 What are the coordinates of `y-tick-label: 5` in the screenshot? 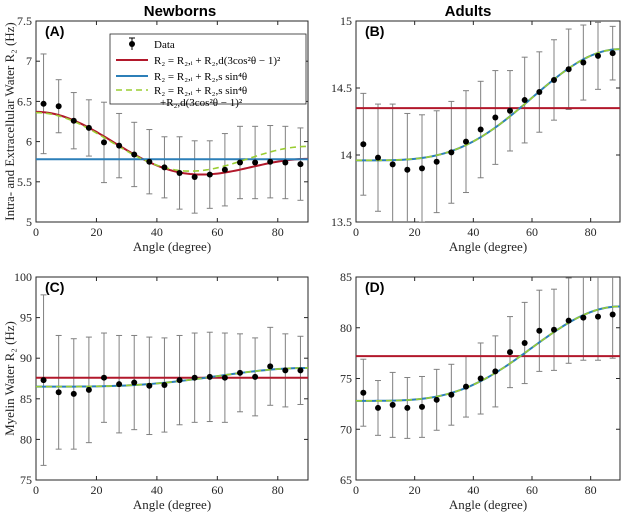 It's located at (29, 222).